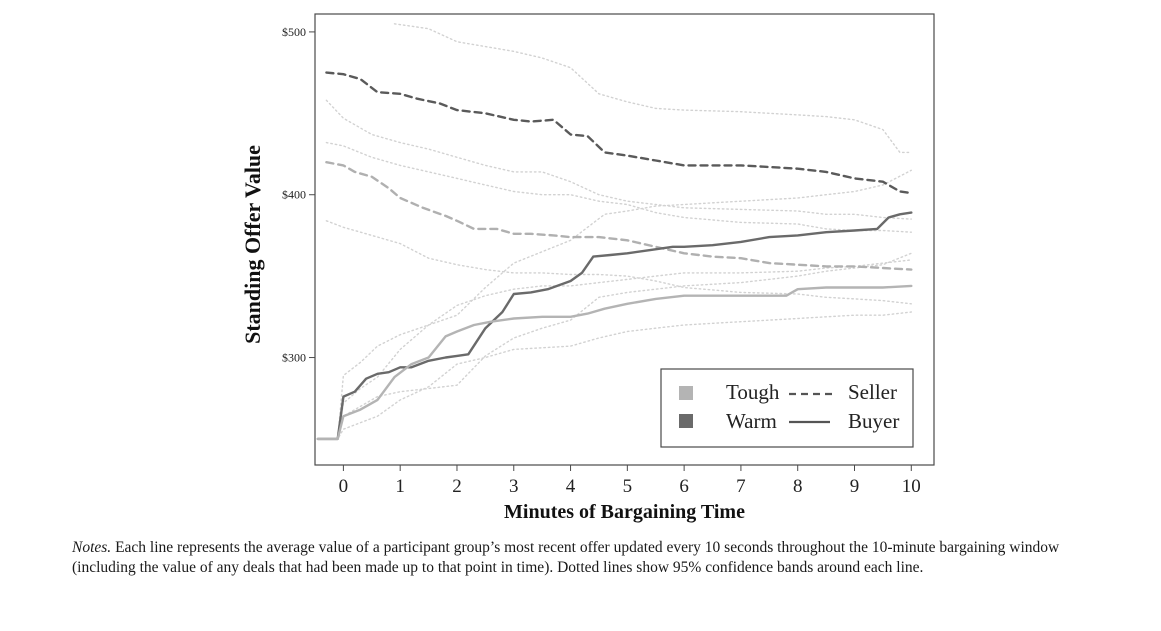 The image size is (1161, 631). What do you see at coordinates (618, 187) in the screenshot?
I see `series-line-tough-seller-upper-95-ci` at bounding box center [618, 187].